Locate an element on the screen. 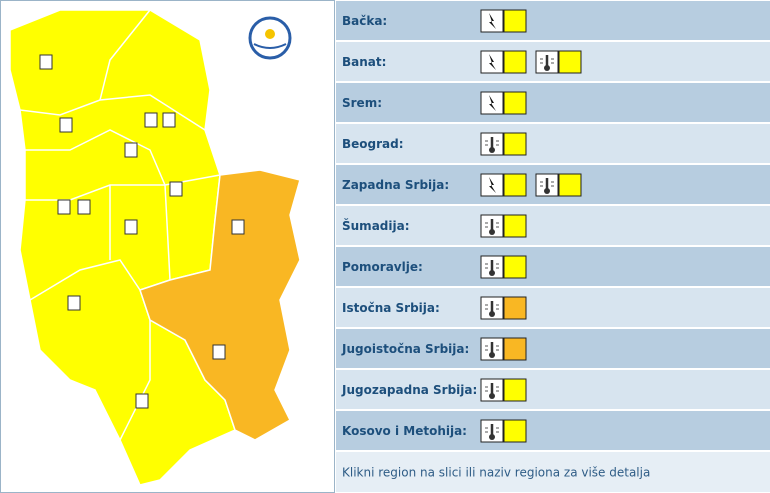 The height and width of the screenshot is (493, 770). region-row: Bačka: is located at coordinates (553, 20).